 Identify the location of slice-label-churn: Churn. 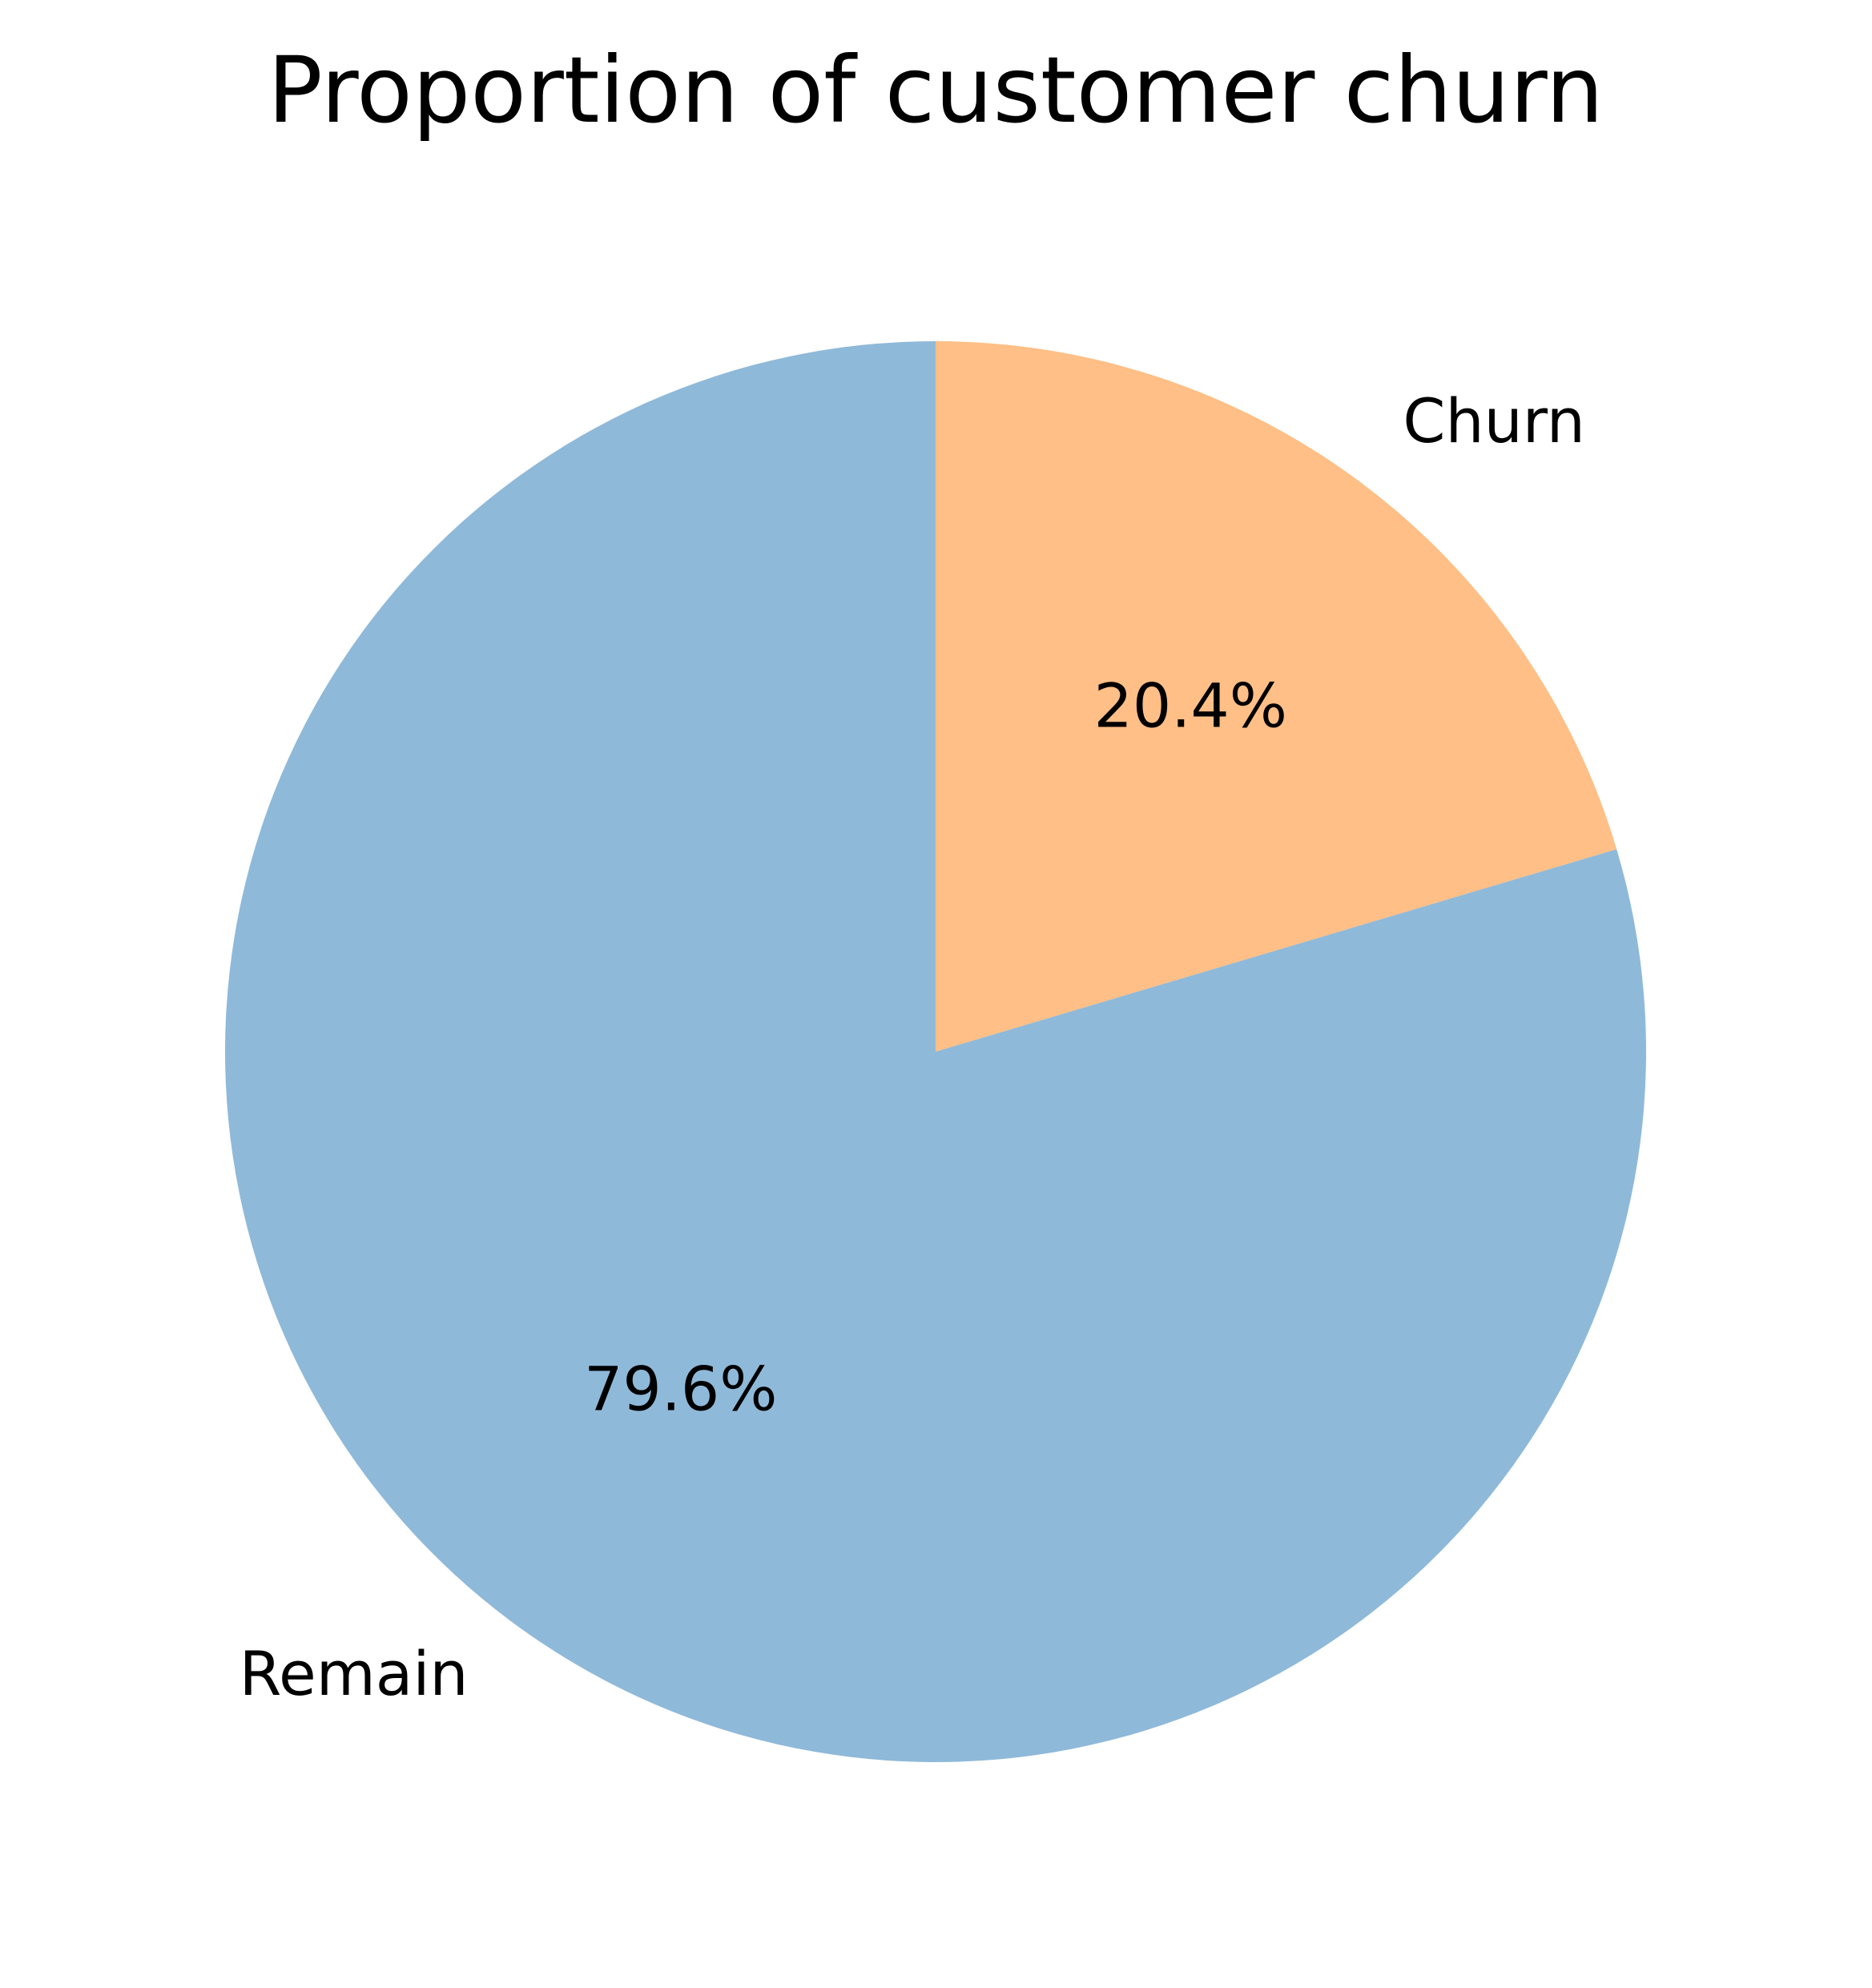
(1493, 421).